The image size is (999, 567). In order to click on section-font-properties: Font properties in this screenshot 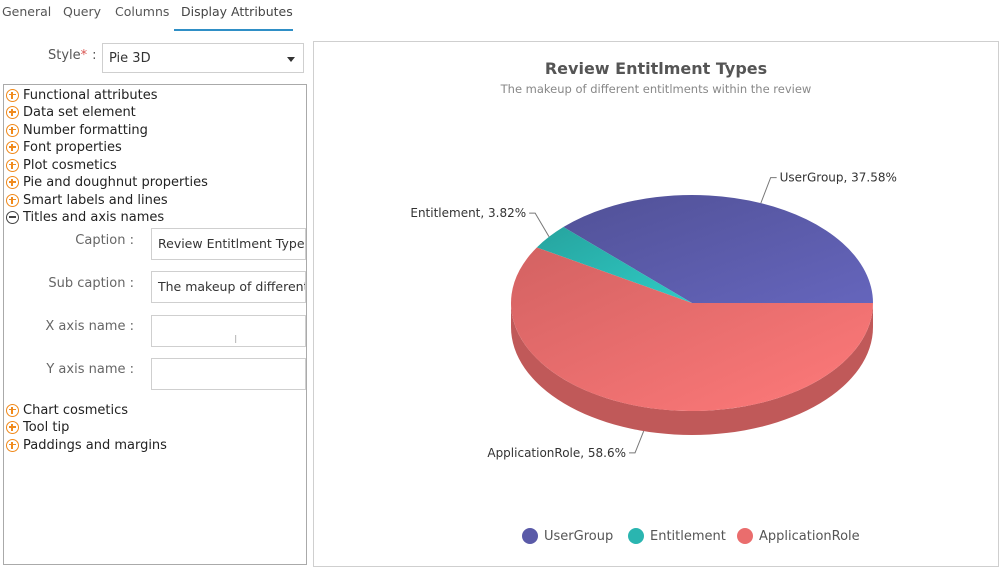, I will do `click(64, 148)`.